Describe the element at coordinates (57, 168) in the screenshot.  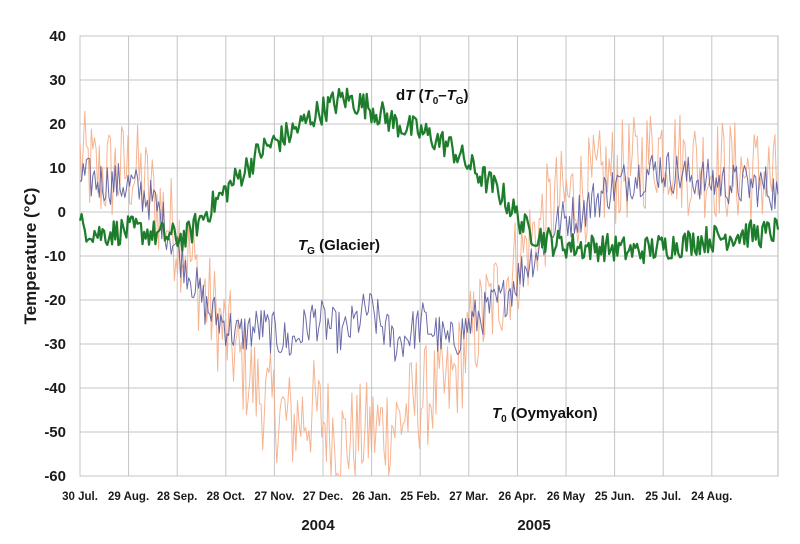
I see `y-tick-label: 10` at that location.